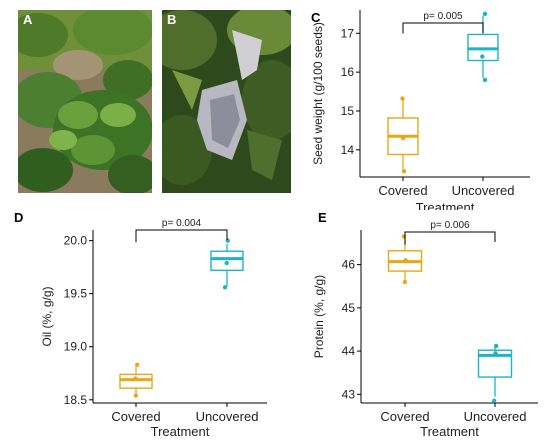 This screenshot has height=442, width=548. I want to click on y-tick-label: 43, so click(349, 394).